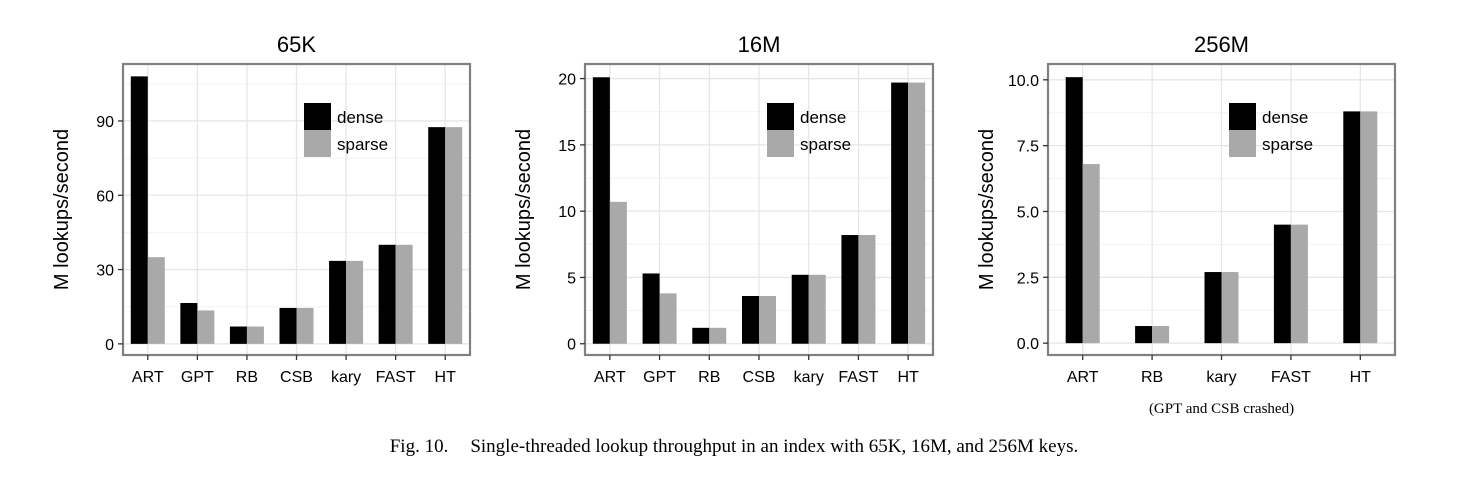 This screenshot has height=480, width=1468. Describe the element at coordinates (1221, 44) in the screenshot. I see `chart-title: 256M` at that location.